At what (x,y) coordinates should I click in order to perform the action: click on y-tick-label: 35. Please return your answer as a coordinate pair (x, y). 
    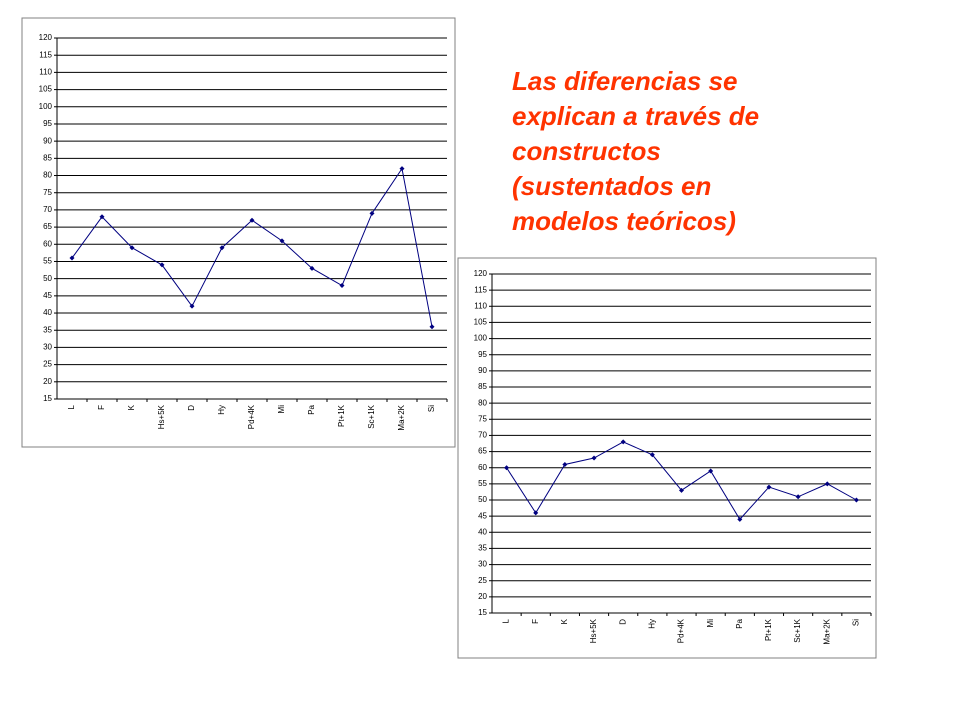
    Looking at the image, I should click on (482, 548).